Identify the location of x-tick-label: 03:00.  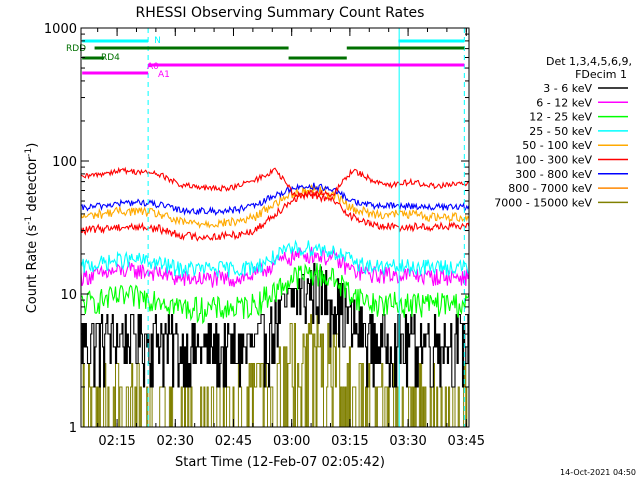
(291, 441).